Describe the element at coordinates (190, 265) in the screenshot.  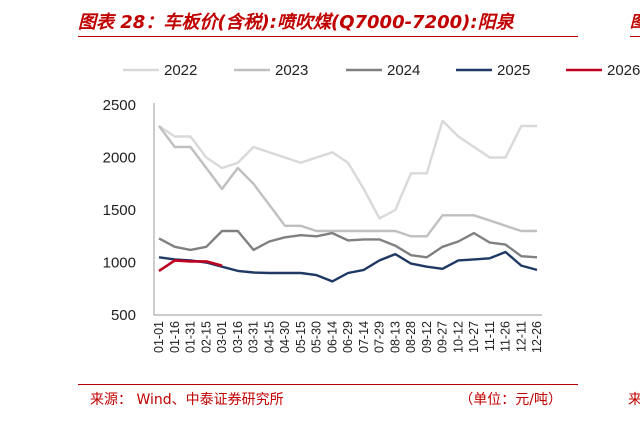
I see `series-line-2026` at that location.